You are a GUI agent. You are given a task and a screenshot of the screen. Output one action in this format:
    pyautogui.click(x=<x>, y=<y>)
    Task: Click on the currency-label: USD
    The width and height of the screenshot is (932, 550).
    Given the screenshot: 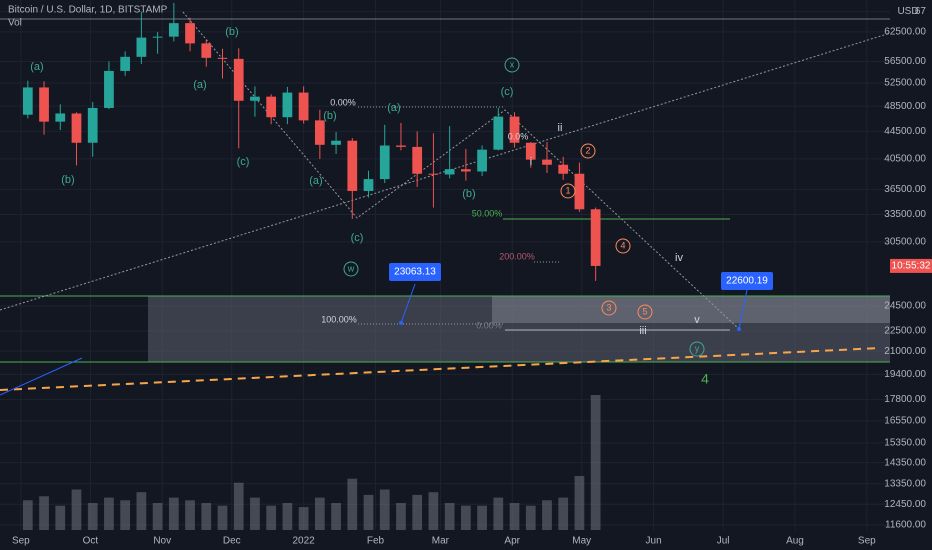 What is the action you would take?
    pyautogui.click(x=907, y=11)
    